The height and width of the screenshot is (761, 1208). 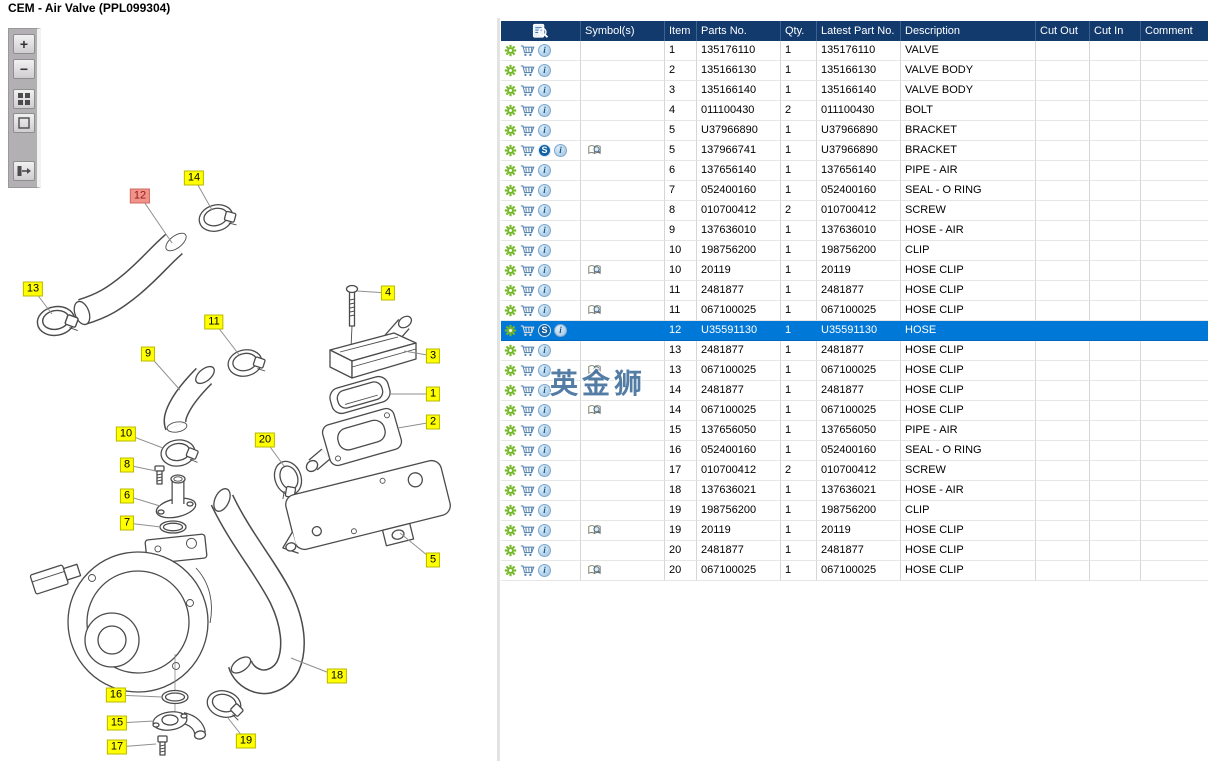 What do you see at coordinates (498, 389) in the screenshot?
I see `panel-divider` at bounding box center [498, 389].